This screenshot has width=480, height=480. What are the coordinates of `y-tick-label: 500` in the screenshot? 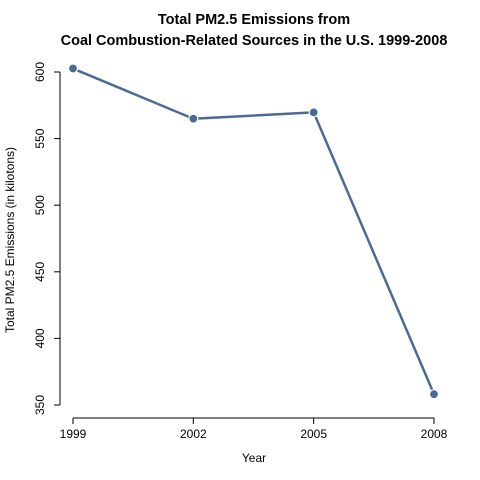 It's located at (40, 205).